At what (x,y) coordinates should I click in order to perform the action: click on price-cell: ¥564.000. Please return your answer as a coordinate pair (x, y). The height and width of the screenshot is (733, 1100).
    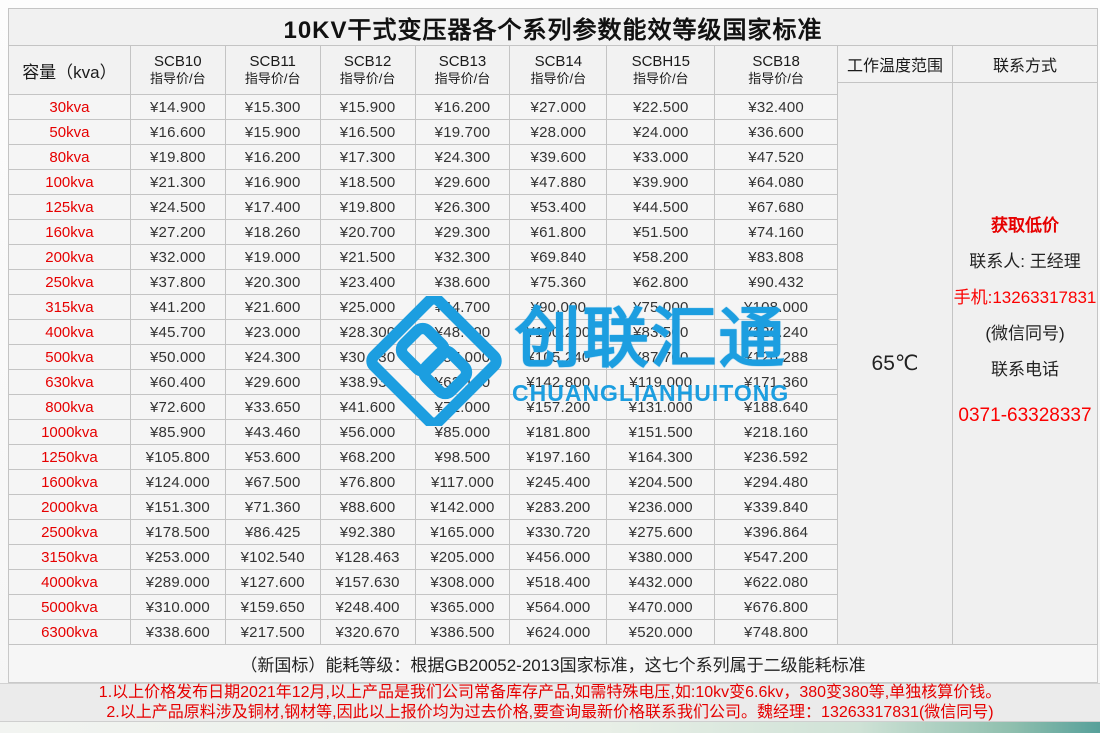
    Looking at the image, I should click on (559, 607).